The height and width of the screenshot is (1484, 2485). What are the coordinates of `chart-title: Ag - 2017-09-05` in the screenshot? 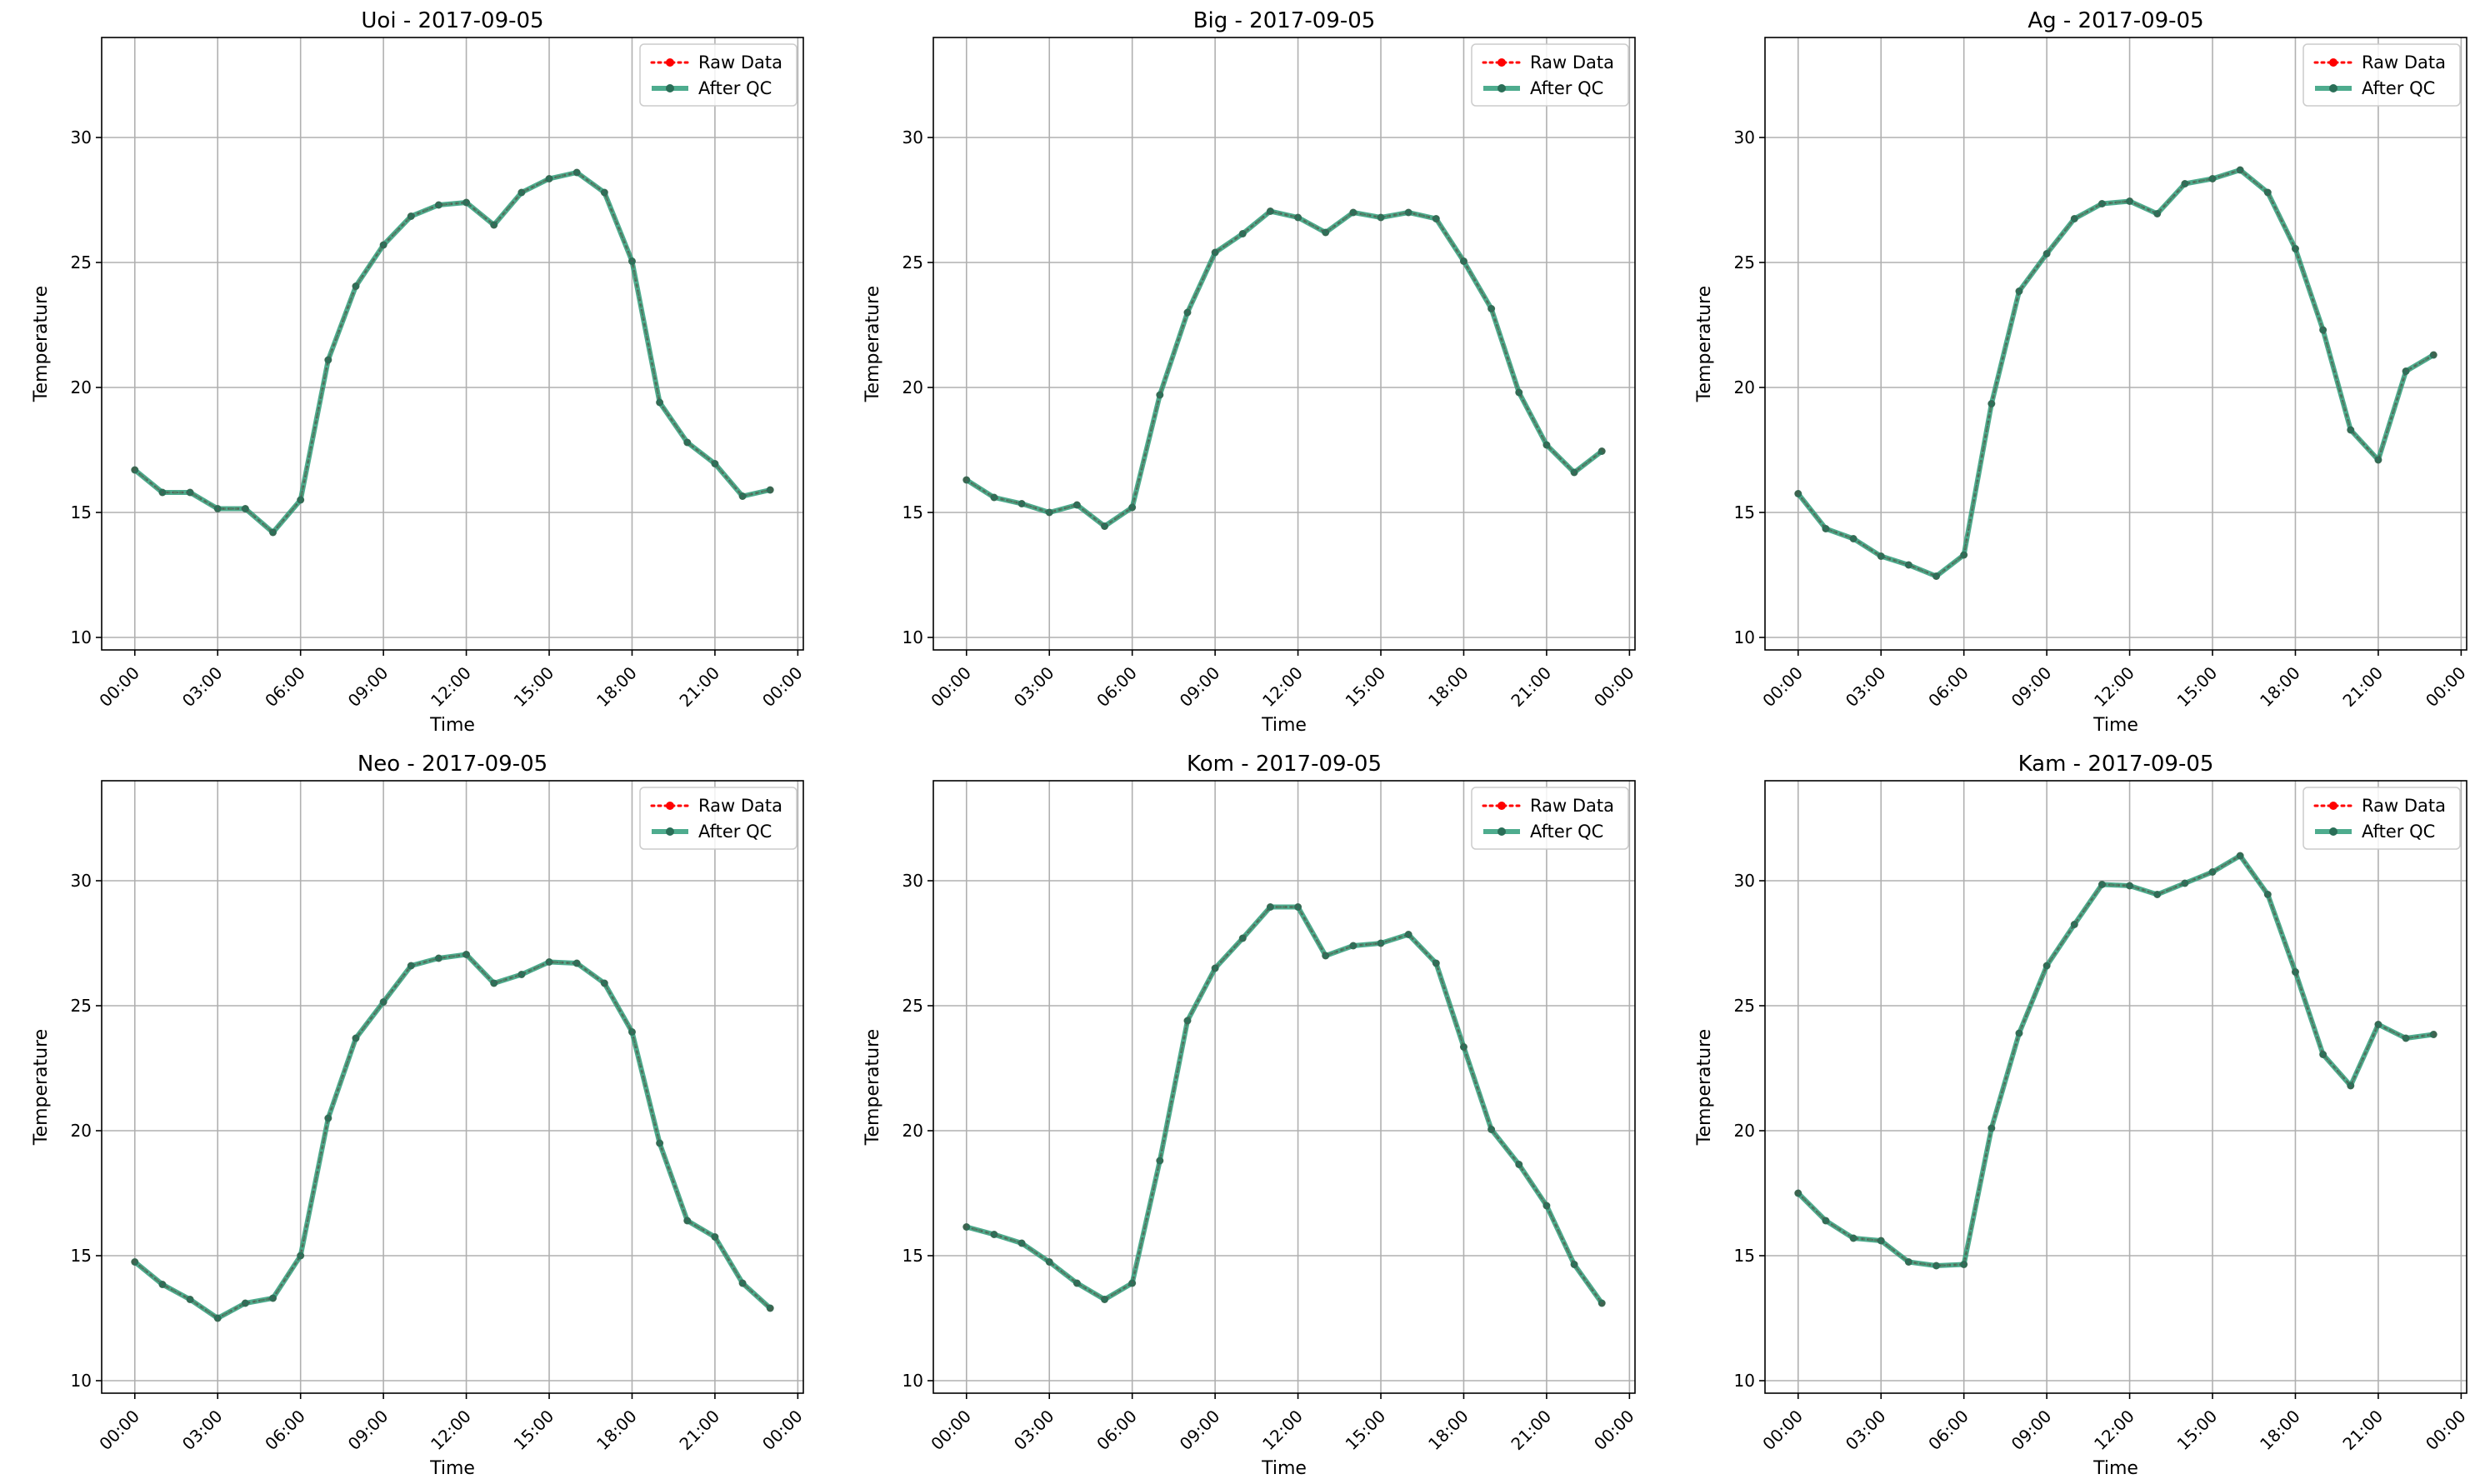 It's located at (2115, 20).